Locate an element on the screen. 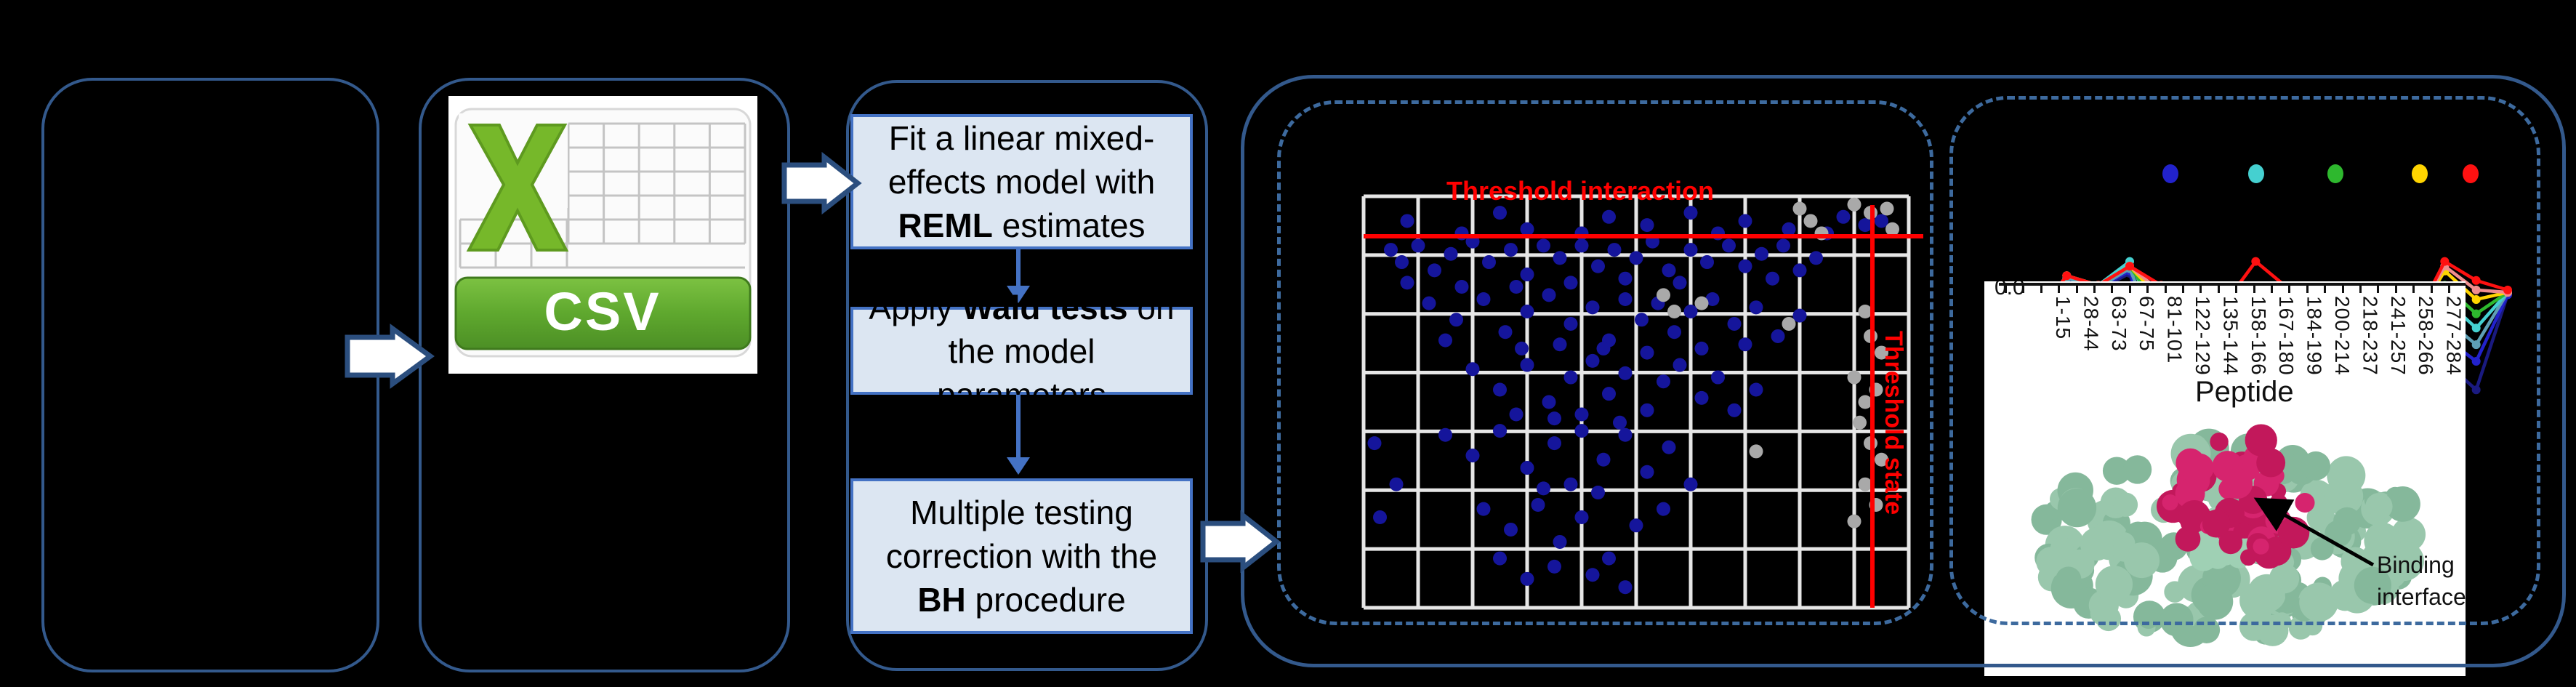 This screenshot has width=2576, height=687. csv-panel is located at coordinates (604, 375).